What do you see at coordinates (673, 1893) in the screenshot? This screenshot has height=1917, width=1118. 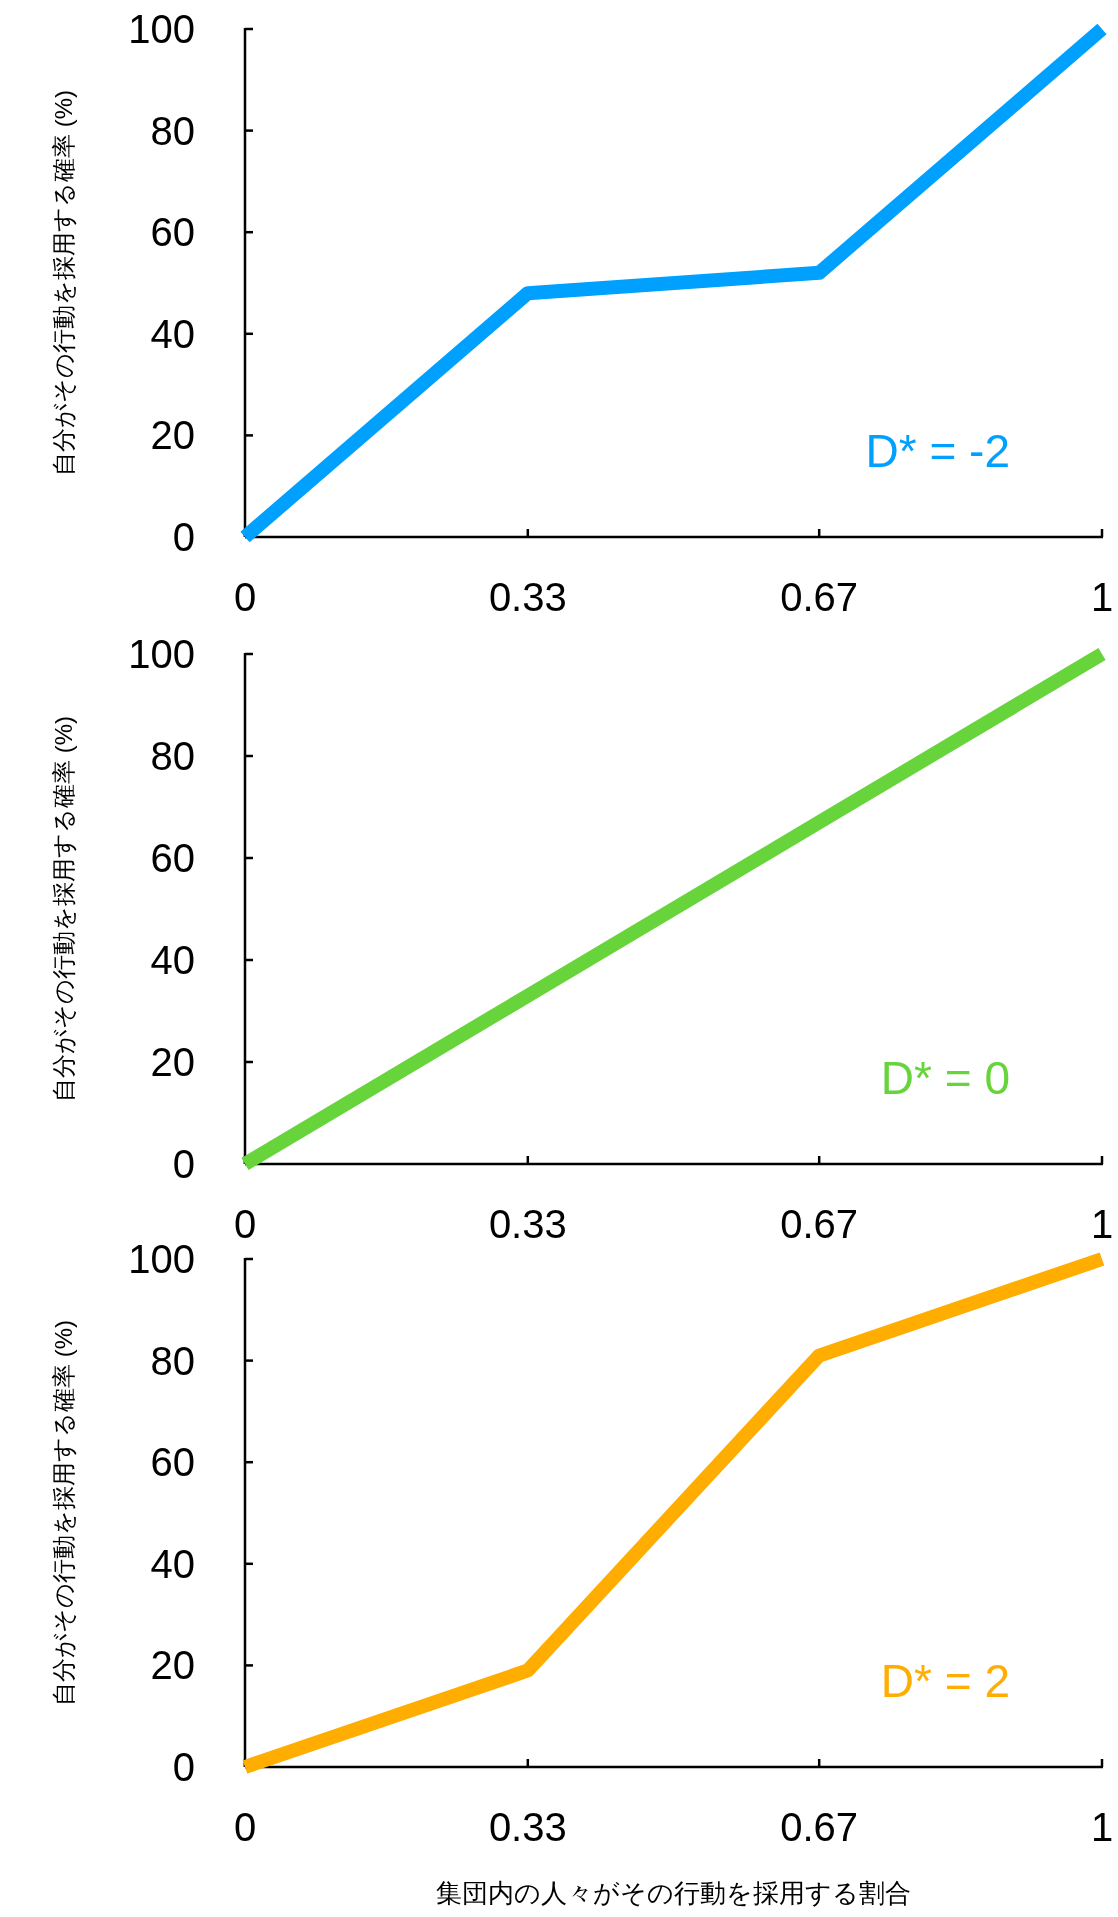 I see `x-axis-title: 集団内の人々がその行動を採用する割合` at bounding box center [673, 1893].